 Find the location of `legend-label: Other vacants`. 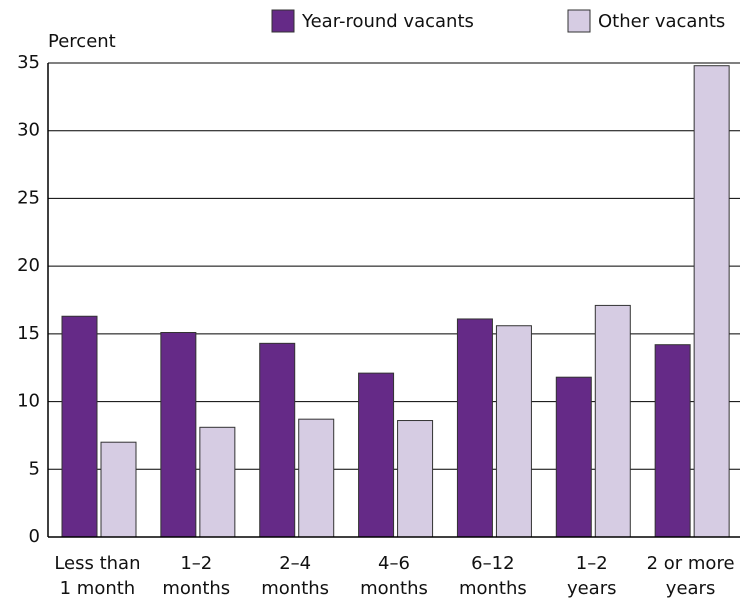

legend-label: Other vacants is located at coordinates (661, 21).